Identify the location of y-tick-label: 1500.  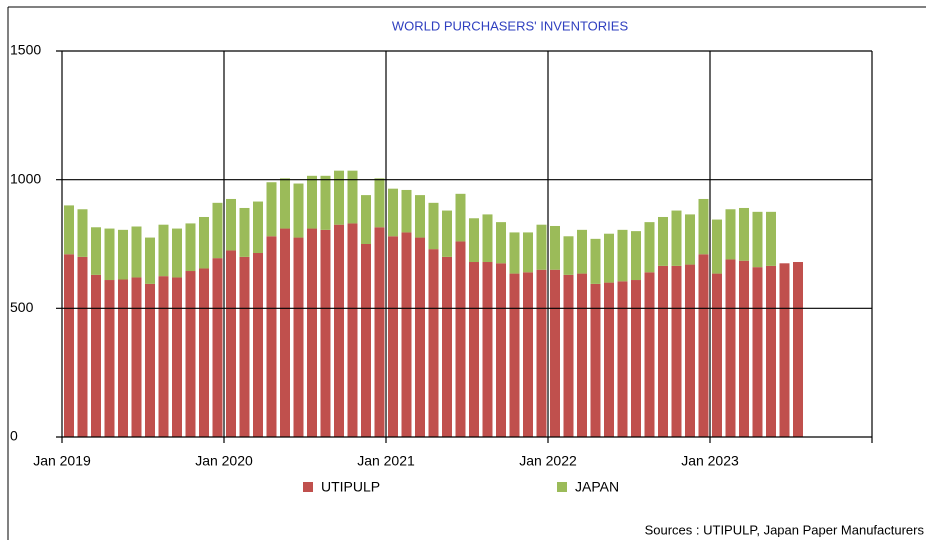
(25, 50).